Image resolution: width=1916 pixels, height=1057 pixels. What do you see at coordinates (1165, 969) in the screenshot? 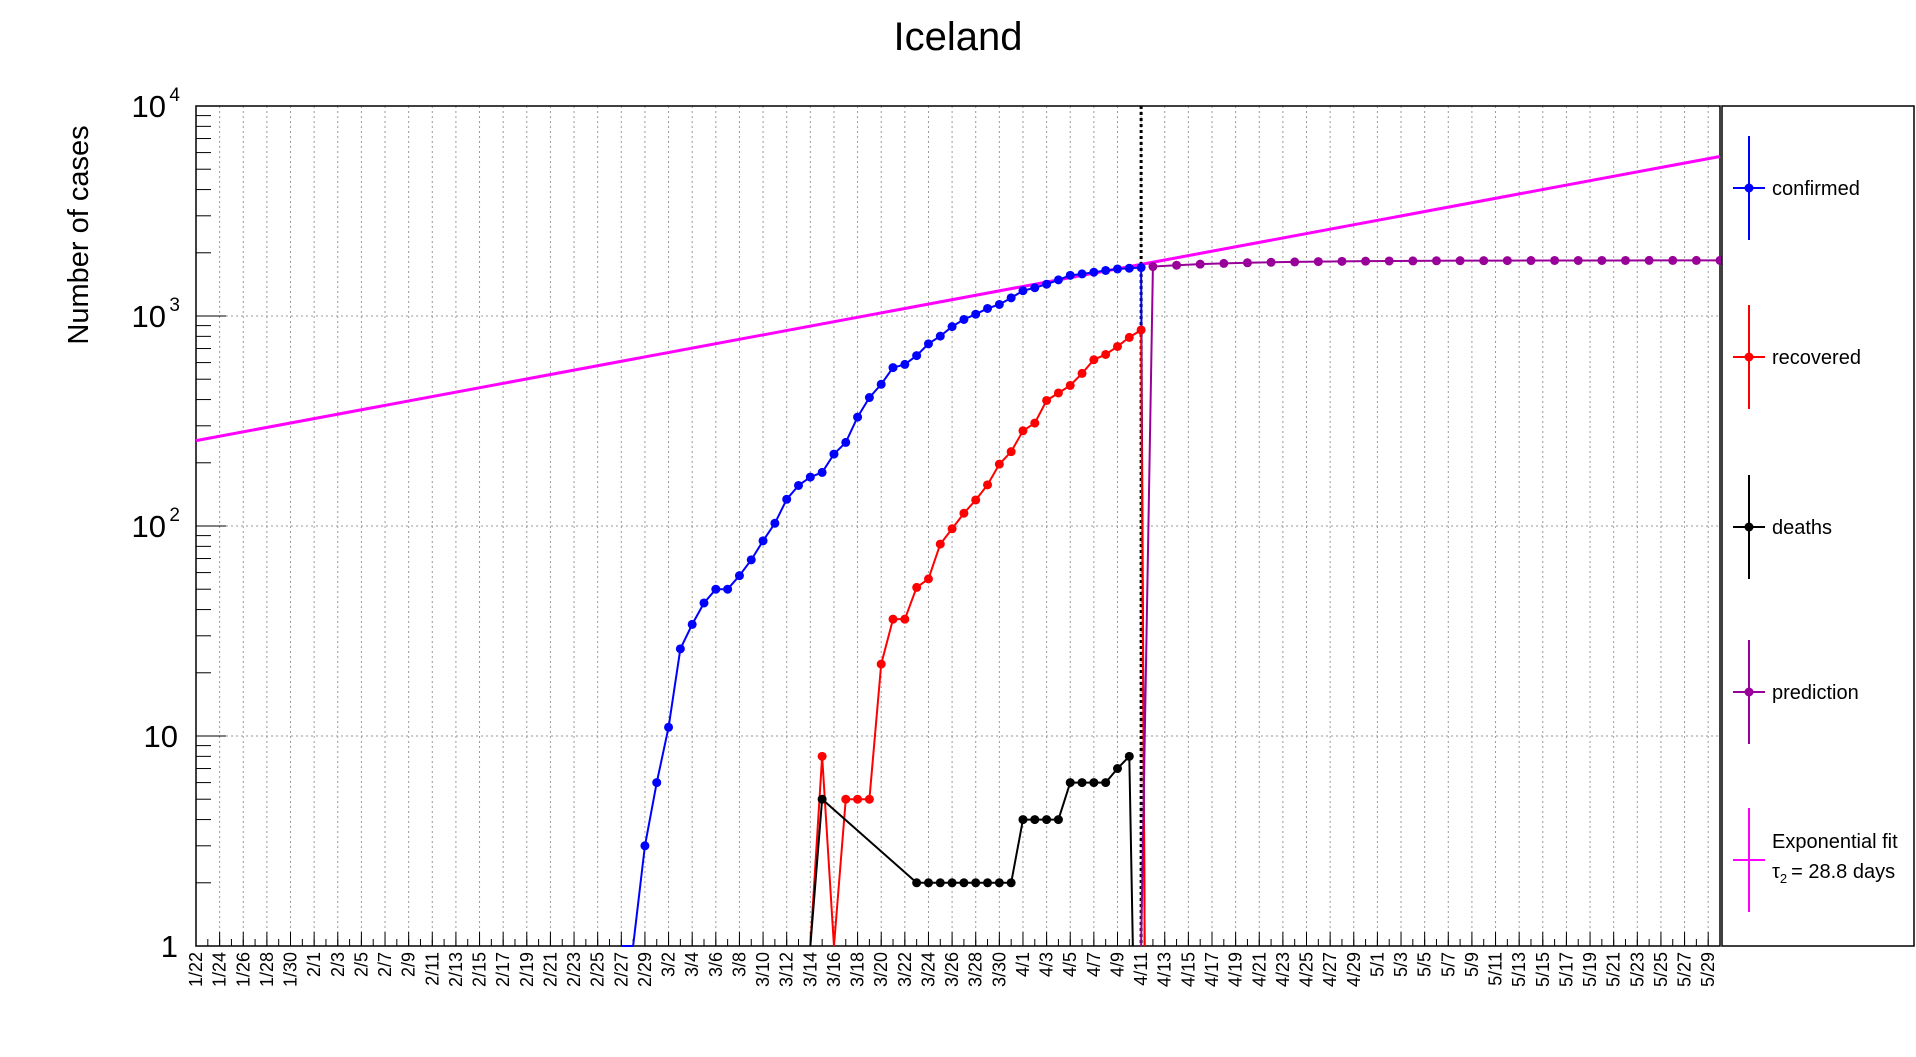
I see `x-tick-label: 4/13` at bounding box center [1165, 969].